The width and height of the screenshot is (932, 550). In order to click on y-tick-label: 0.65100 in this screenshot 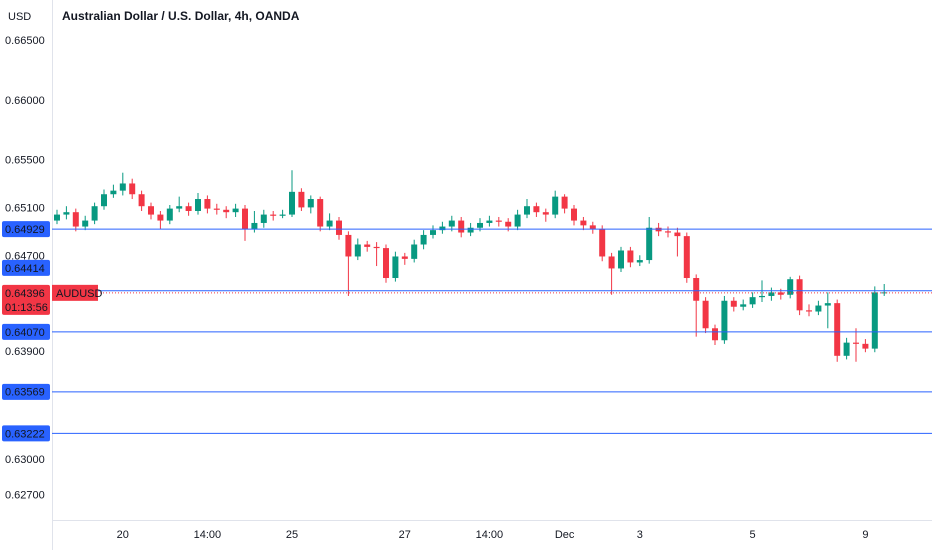, I will do `click(25, 209)`.